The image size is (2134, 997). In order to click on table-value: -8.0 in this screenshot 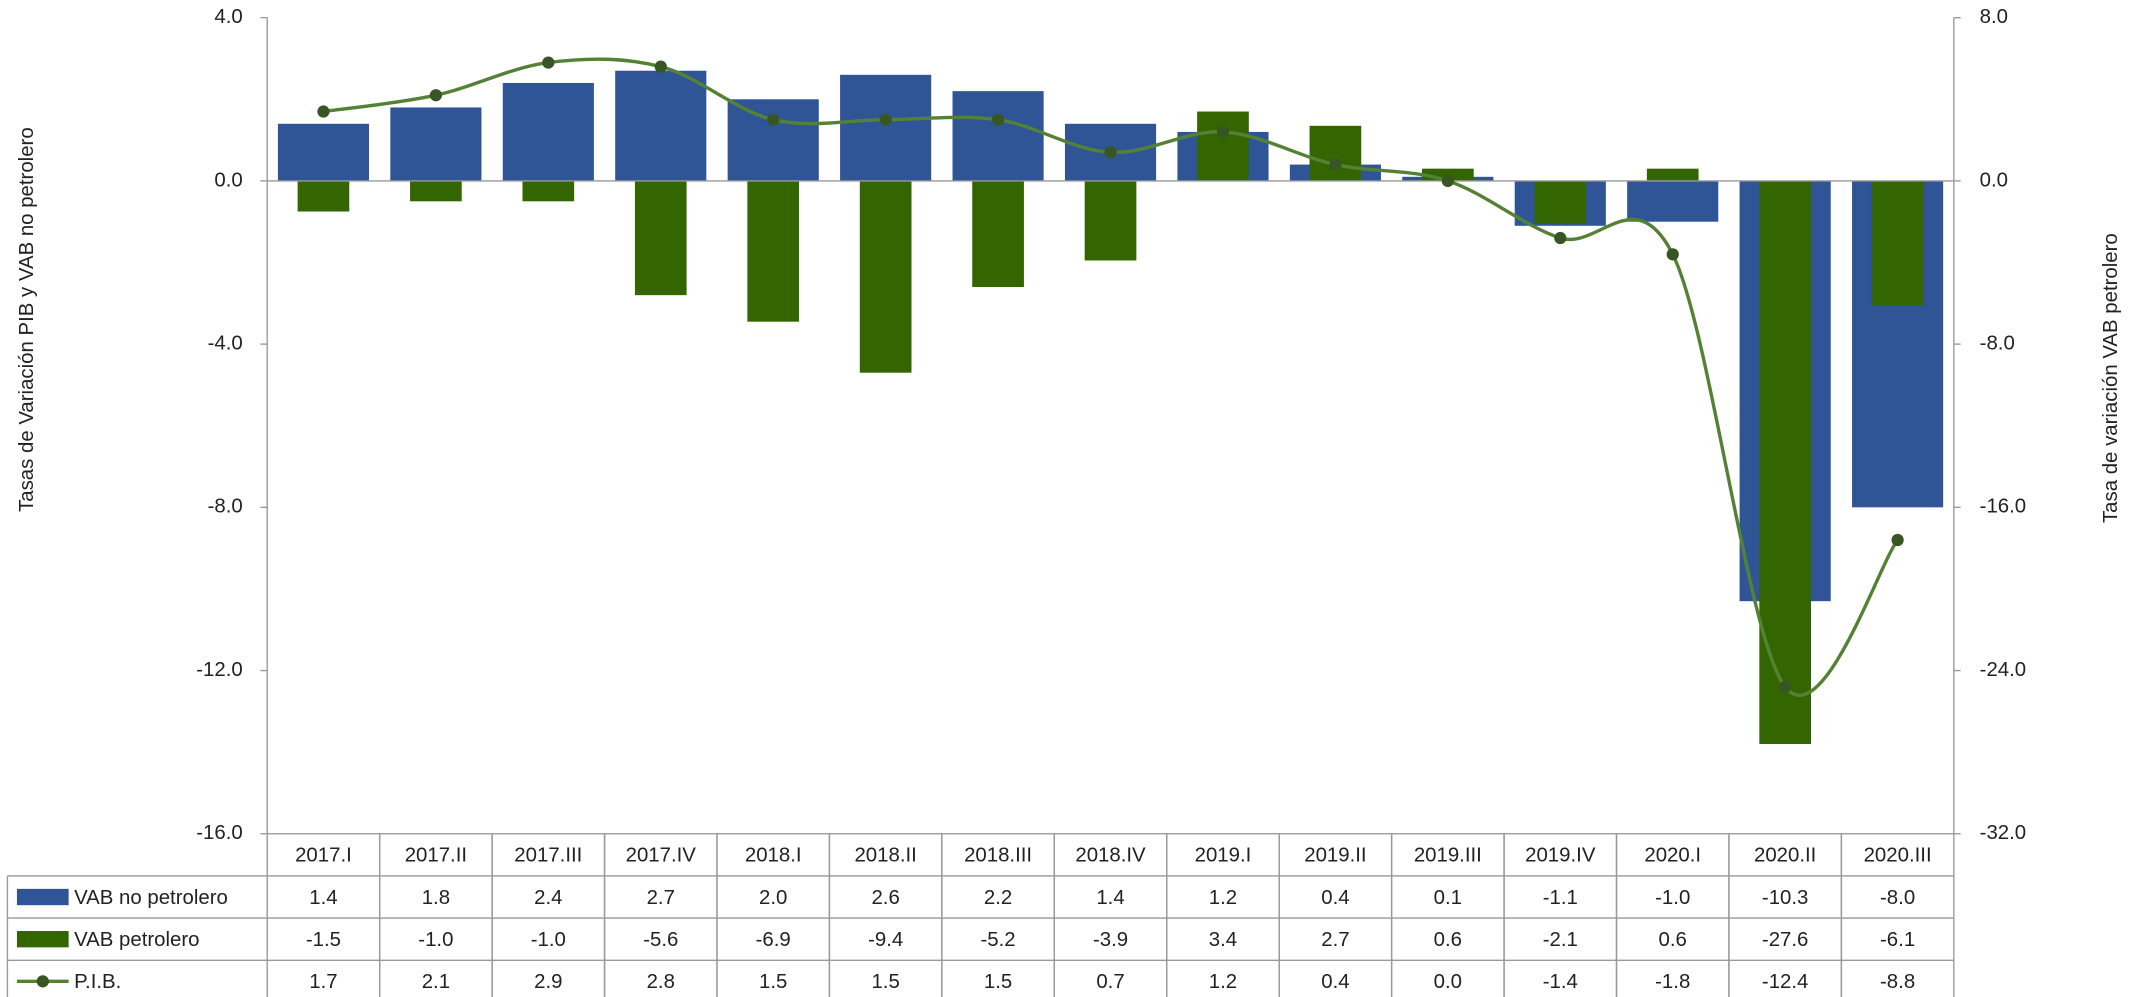, I will do `click(1897, 898)`.